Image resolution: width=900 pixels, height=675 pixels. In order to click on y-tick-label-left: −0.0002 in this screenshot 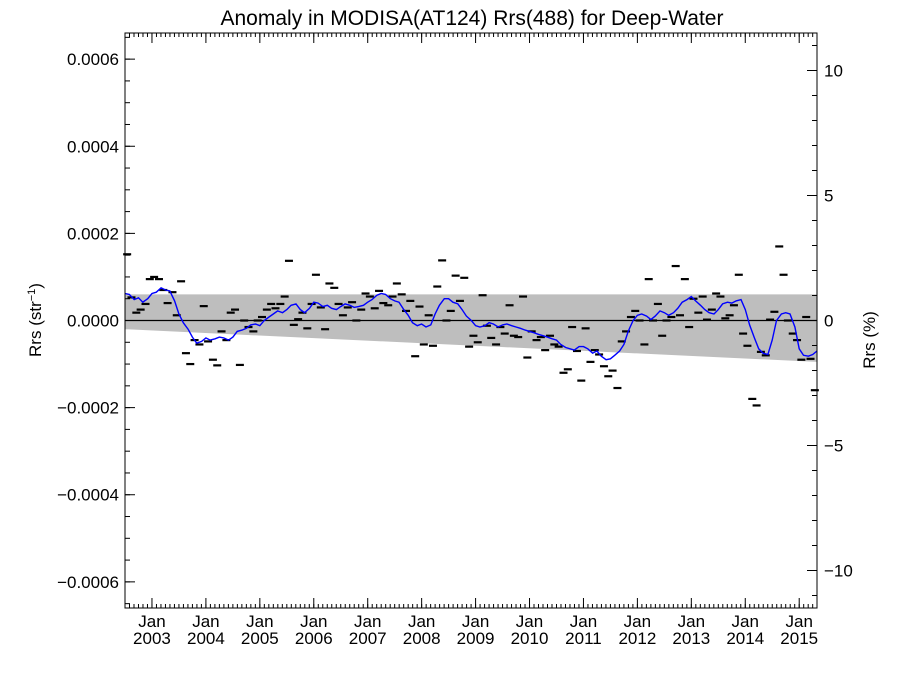, I will do `click(88, 408)`.